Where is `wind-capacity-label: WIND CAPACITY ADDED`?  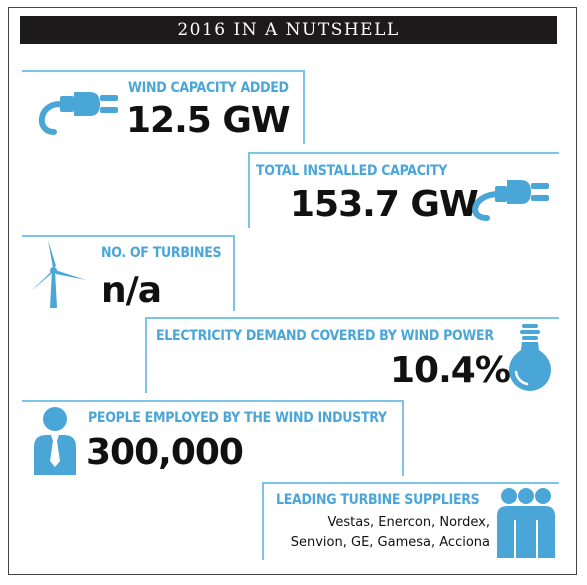
wind-capacity-label: WIND CAPACITY ADDED is located at coordinates (208, 88).